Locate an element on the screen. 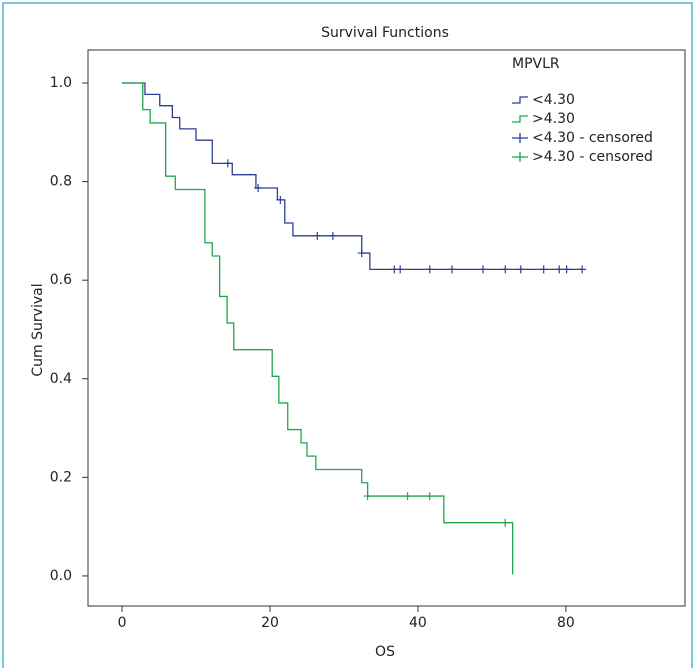 This screenshot has width=696, height=668. y-tick-label: 0.4 is located at coordinates (61, 379).